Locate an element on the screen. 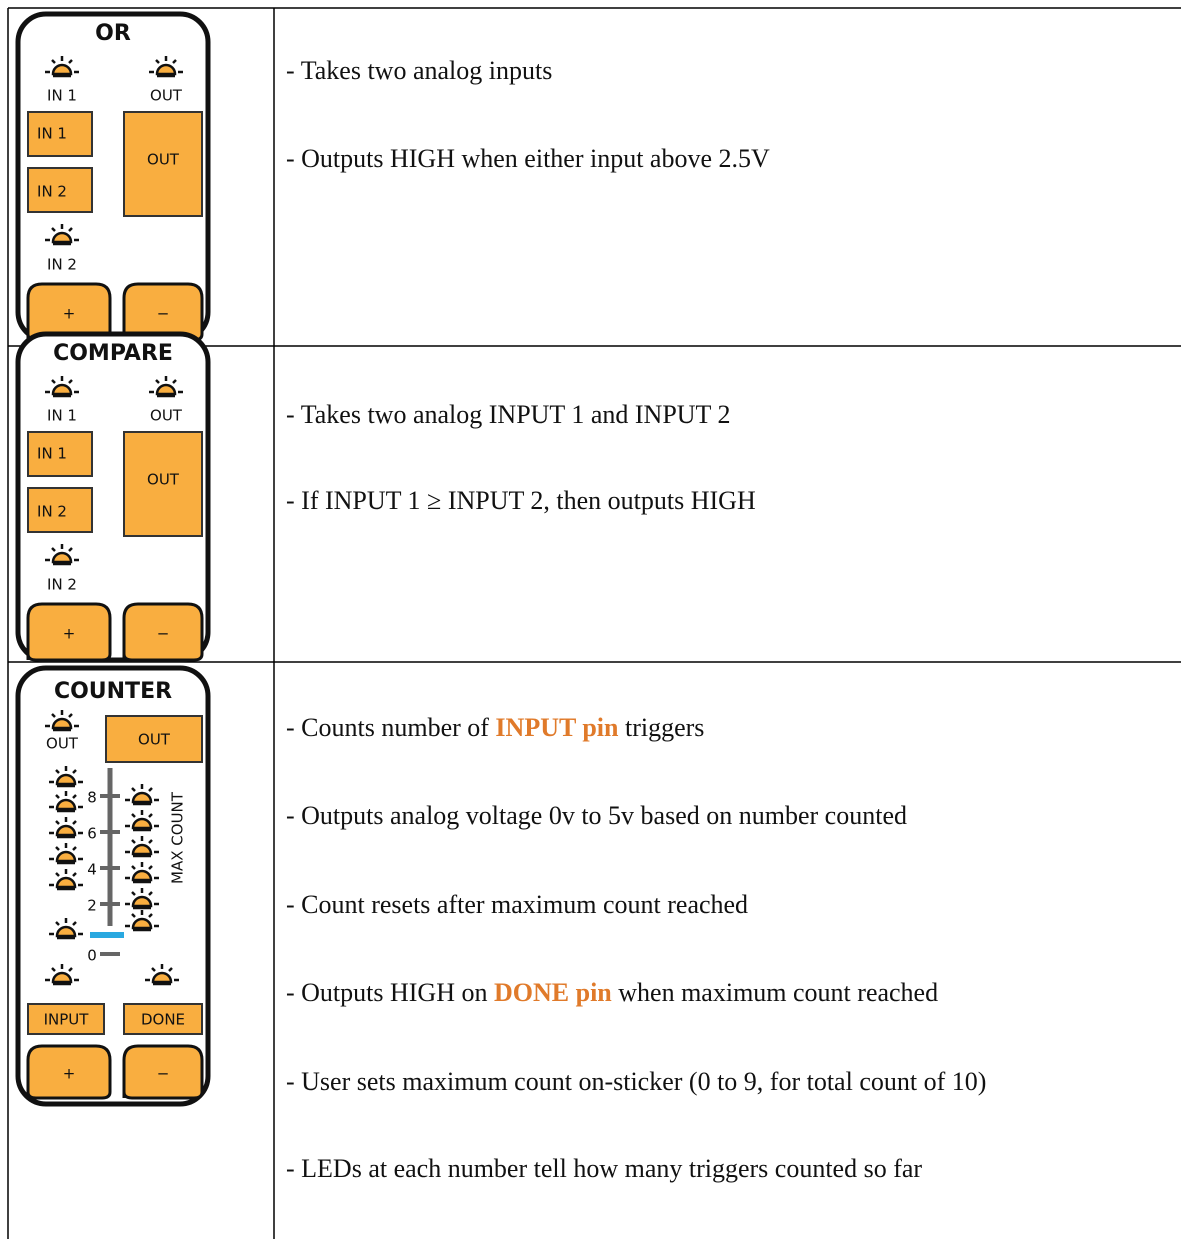 This screenshot has height=1239, width=1181. description-line: - Takes two analog inputs is located at coordinates (419, 70).